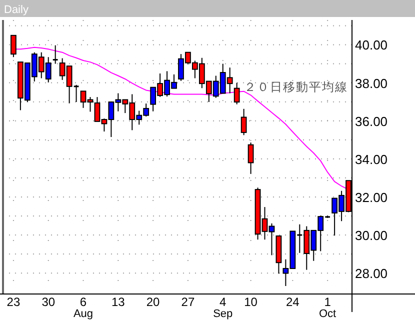 The width and height of the screenshot is (415, 320). Describe the element at coordinates (223, 307) in the screenshot. I see `x-tick-label: 4 Sep` at that location.